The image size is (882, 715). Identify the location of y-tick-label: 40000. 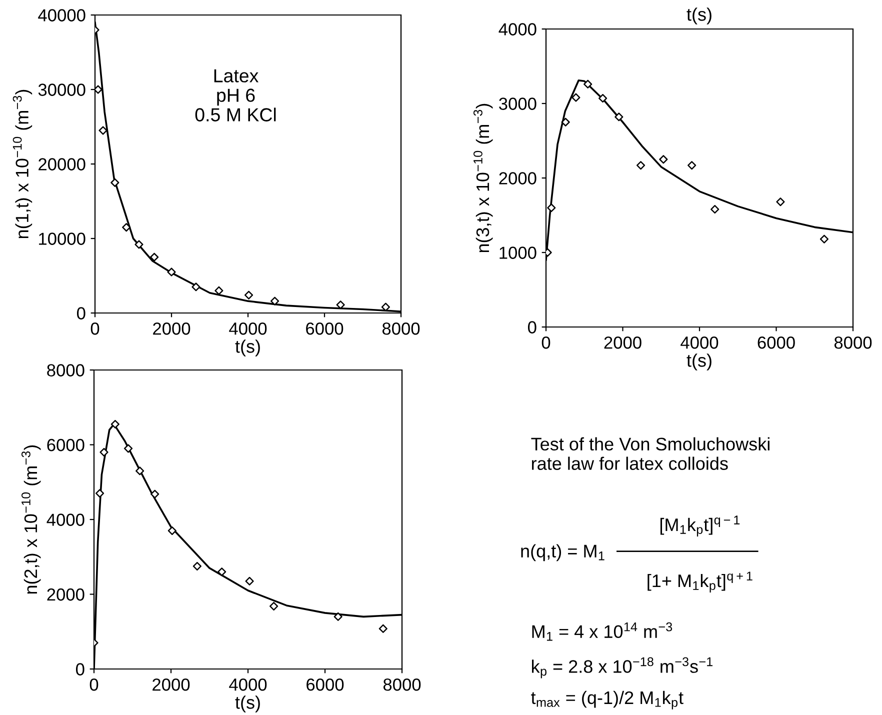
(62, 15).